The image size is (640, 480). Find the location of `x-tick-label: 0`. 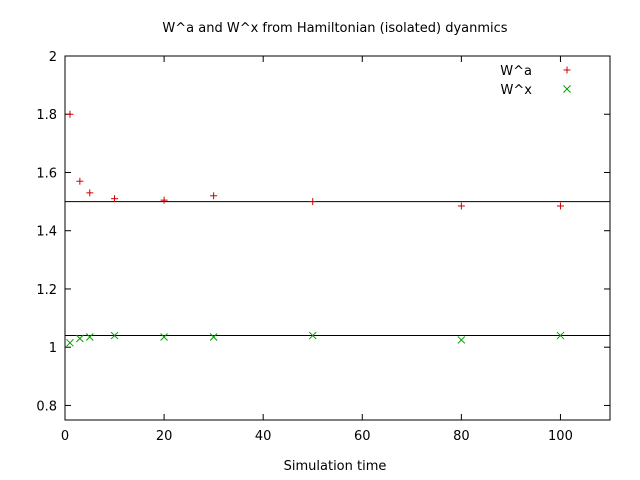

x-tick-label: 0 is located at coordinates (65, 436).